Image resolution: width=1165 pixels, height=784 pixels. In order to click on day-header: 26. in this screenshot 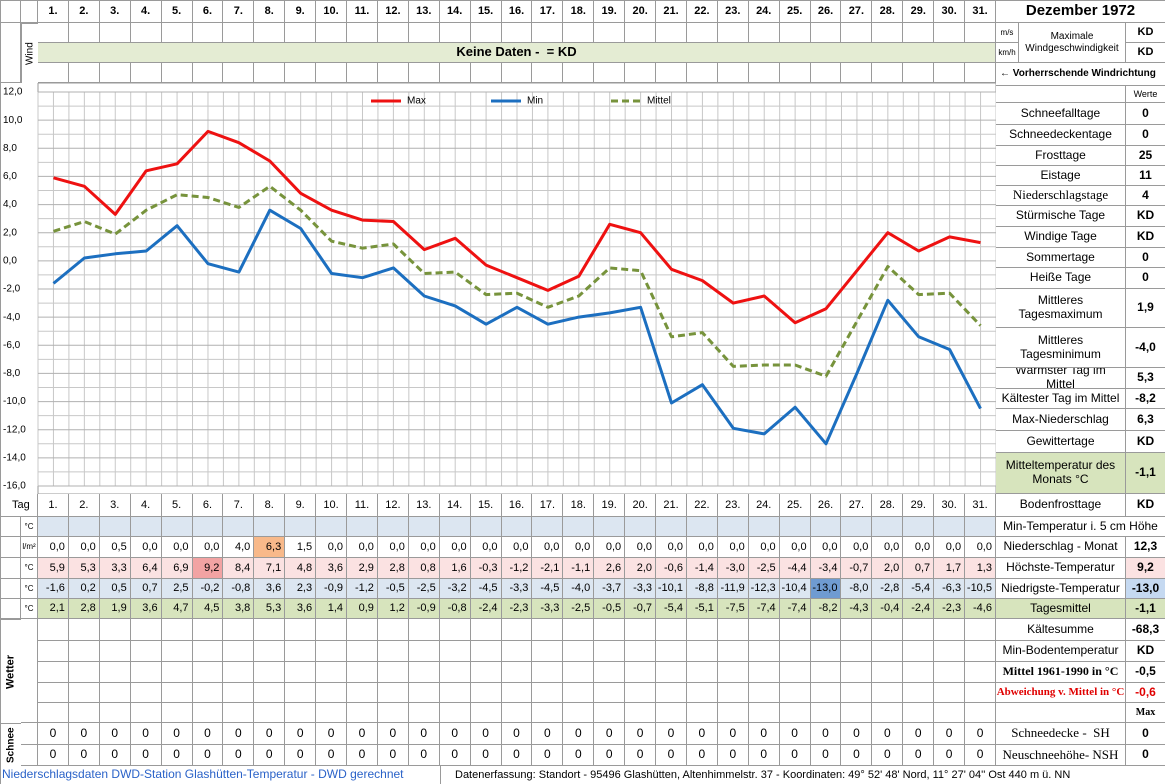, I will do `click(826, 12)`.